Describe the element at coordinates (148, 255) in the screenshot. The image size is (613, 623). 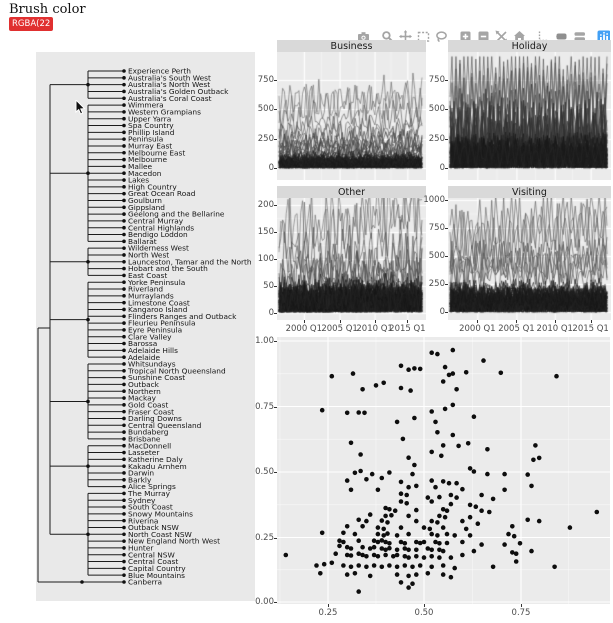
I see `region-label: North West` at that location.